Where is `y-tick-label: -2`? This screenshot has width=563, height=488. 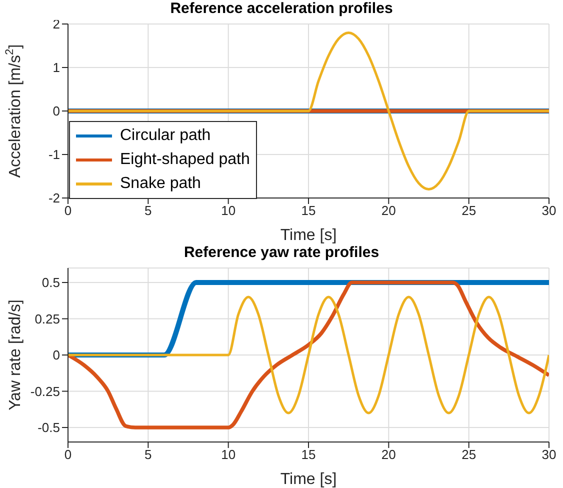 y-tick-label: -2 is located at coordinates (54, 198).